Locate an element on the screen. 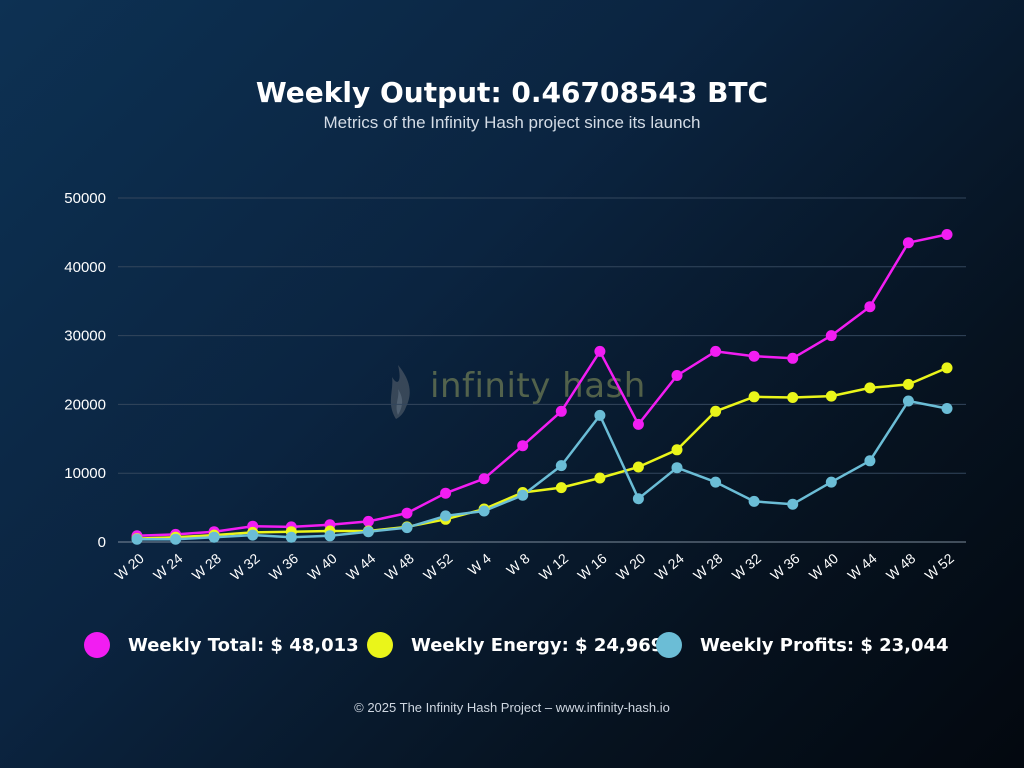 Image resolution: width=1024 pixels, height=768 pixels. watermark-text: infinity hash is located at coordinates (538, 386).